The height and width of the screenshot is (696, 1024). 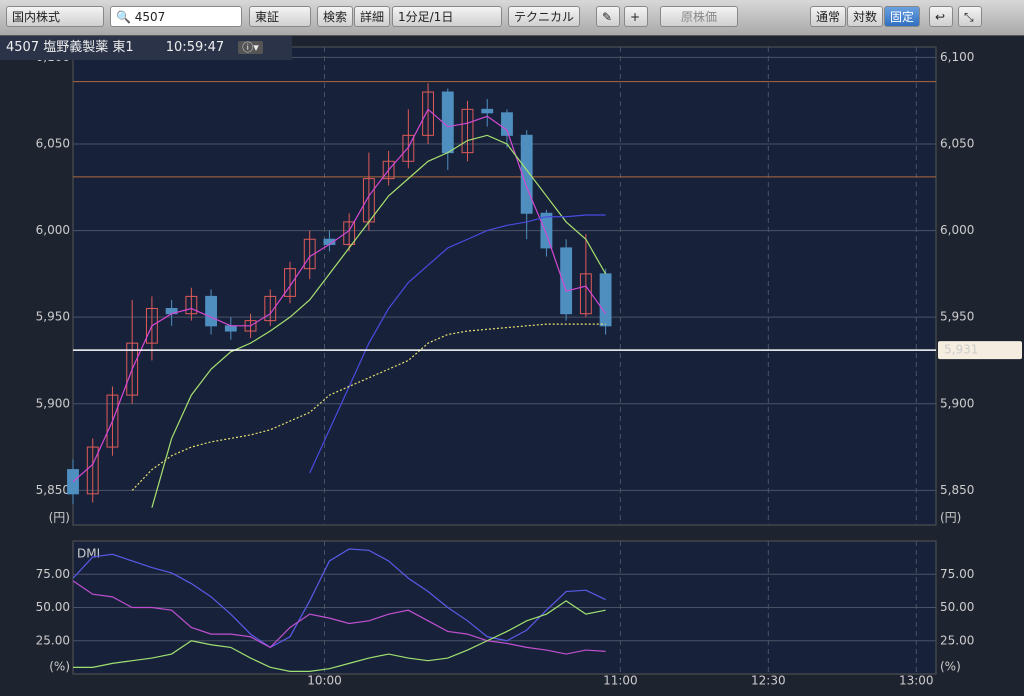 What do you see at coordinates (53, 640) in the screenshot?
I see `y-tick-label: 25.00` at bounding box center [53, 640].